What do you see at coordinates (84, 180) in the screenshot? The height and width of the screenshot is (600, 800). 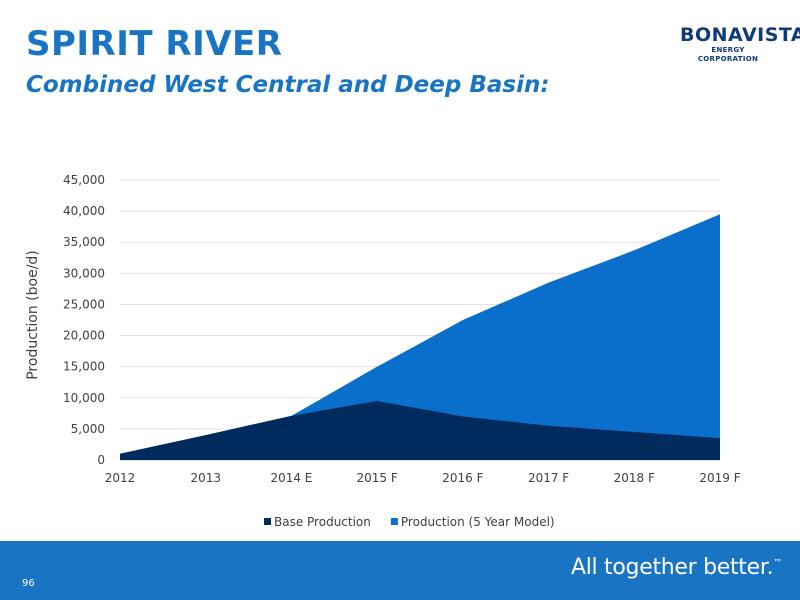 I see `y-tick-label: 45,000` at bounding box center [84, 180].